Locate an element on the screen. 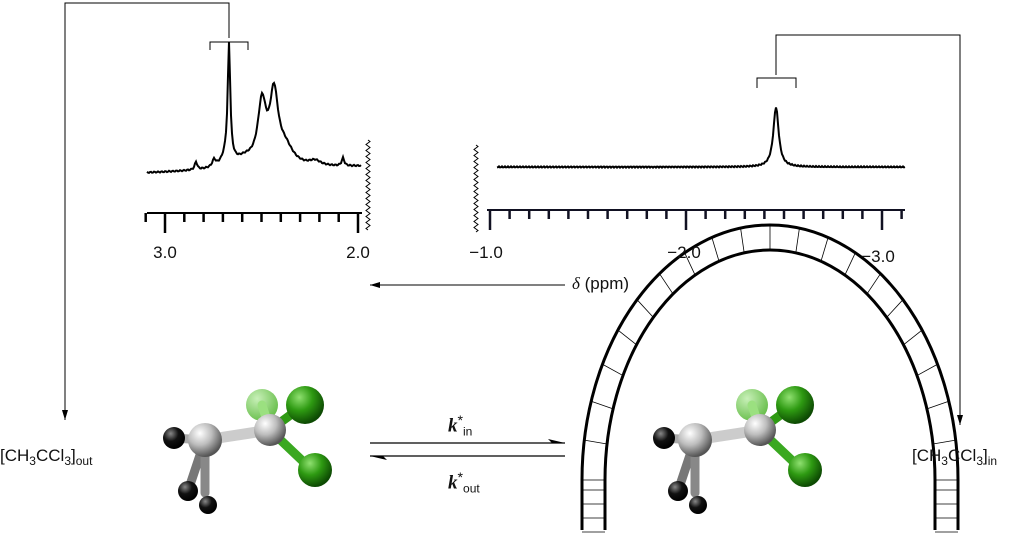 This screenshot has width=1024, height=533. connector-in is located at coordinates (869, 229).